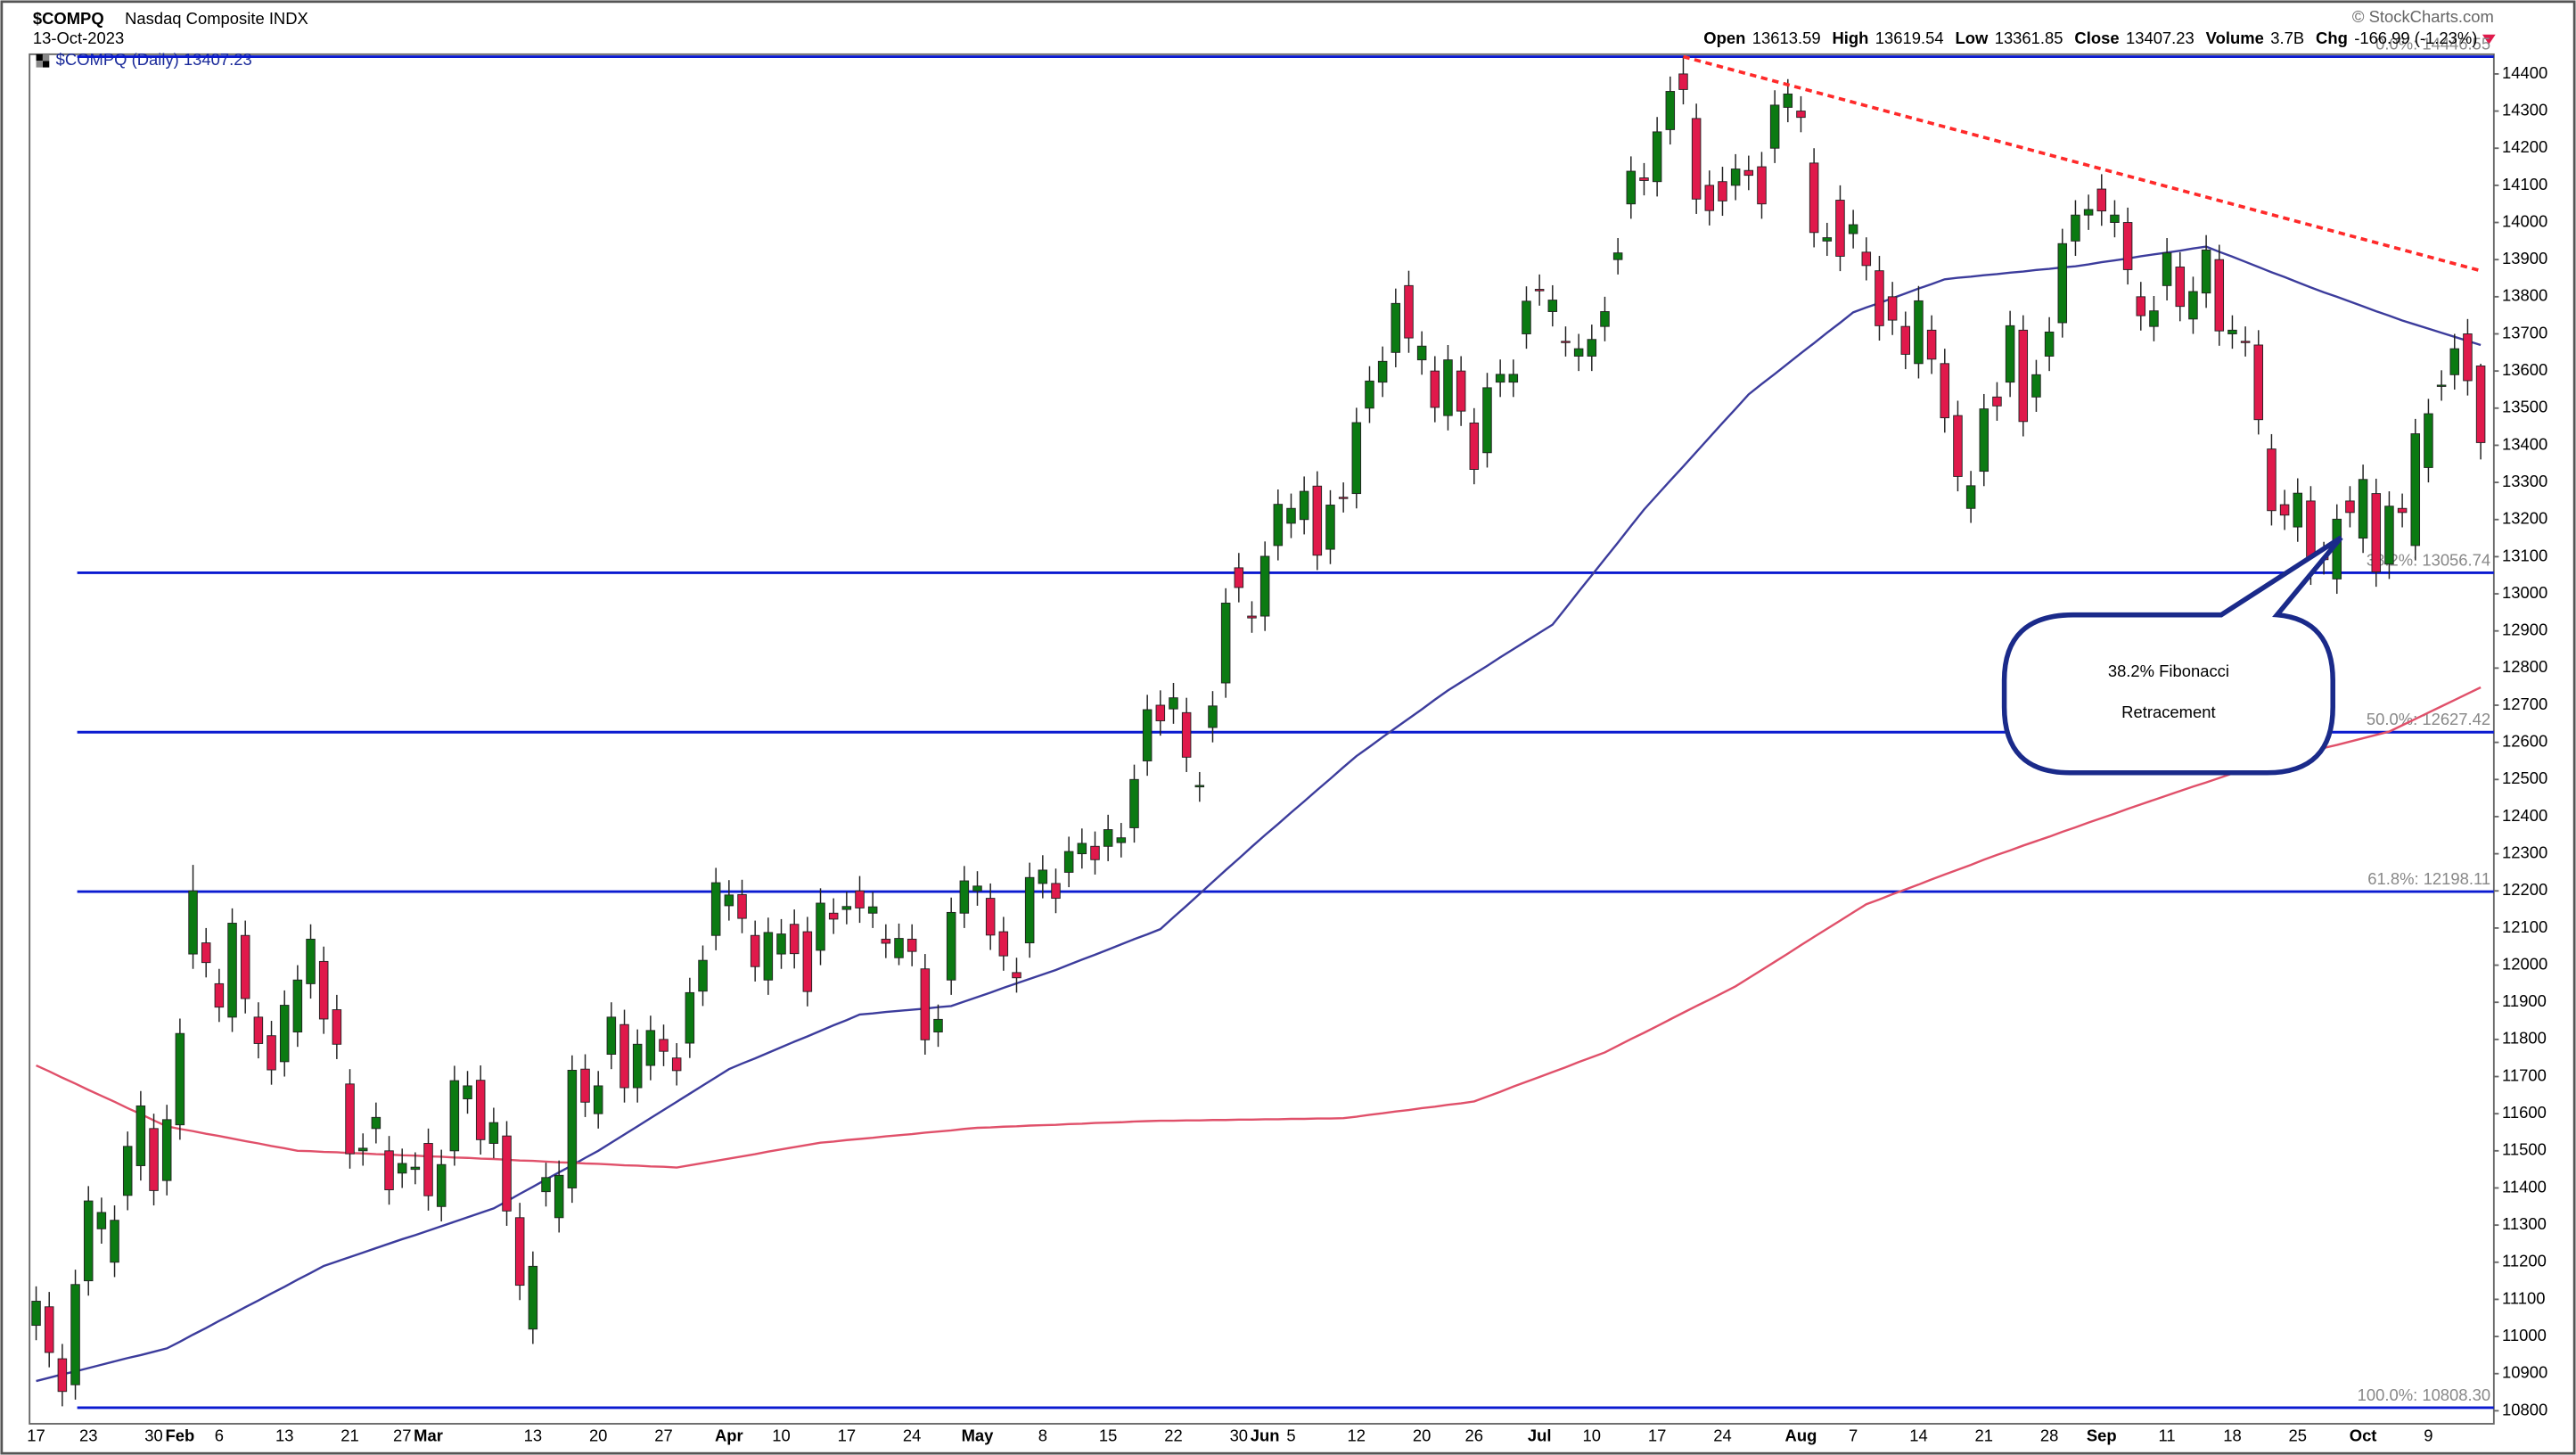  Describe the element at coordinates (2524, 815) in the screenshot. I see `y-tick-label: 12400` at that location.